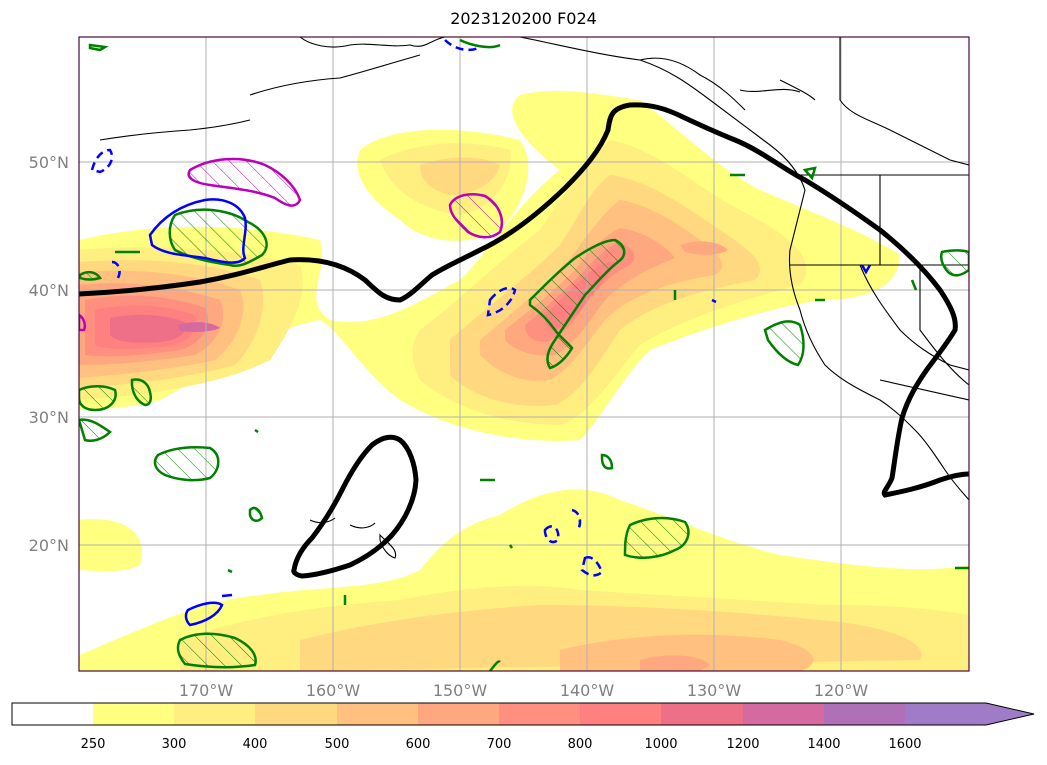  Describe the element at coordinates (523, 18) in the screenshot. I see `map-title: 2023120200 F024` at that location.